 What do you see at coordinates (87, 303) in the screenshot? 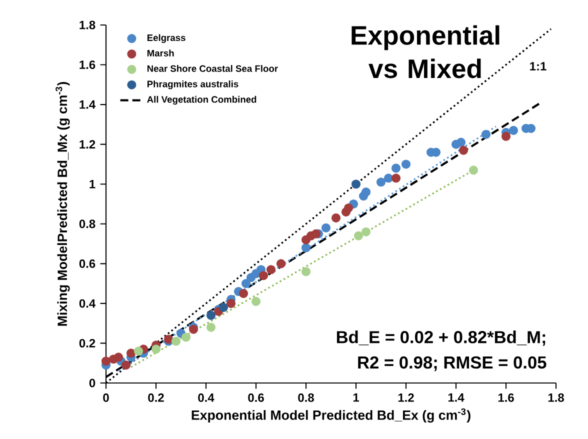
I see `y-tick-label: 0.4` at bounding box center [87, 303].